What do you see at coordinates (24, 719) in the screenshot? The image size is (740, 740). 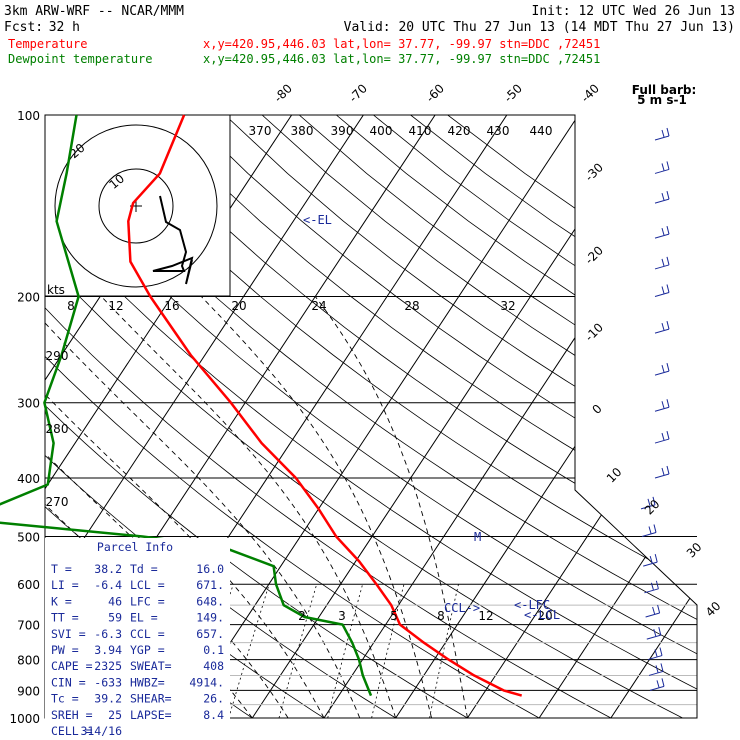 I see `pressure-tick-label: 1000` at bounding box center [24, 719].